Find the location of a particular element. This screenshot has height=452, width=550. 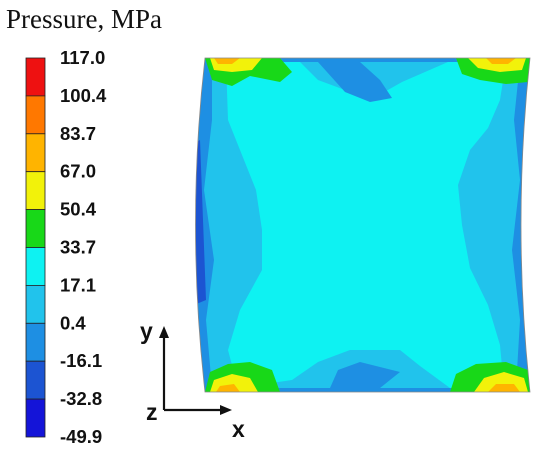

contour-low-pocket-top is located at coordinates (355, 82).